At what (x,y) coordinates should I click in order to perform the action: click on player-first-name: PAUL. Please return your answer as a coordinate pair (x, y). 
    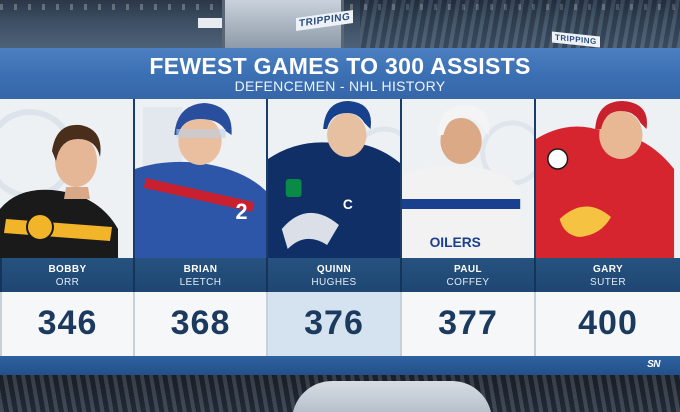
    Looking at the image, I should click on (468, 269).